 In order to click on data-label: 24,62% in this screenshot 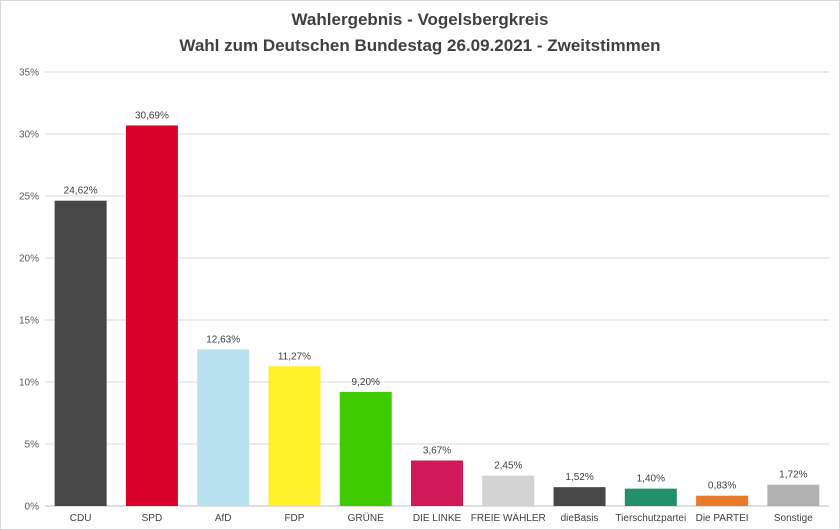, I will do `click(81, 191)`.